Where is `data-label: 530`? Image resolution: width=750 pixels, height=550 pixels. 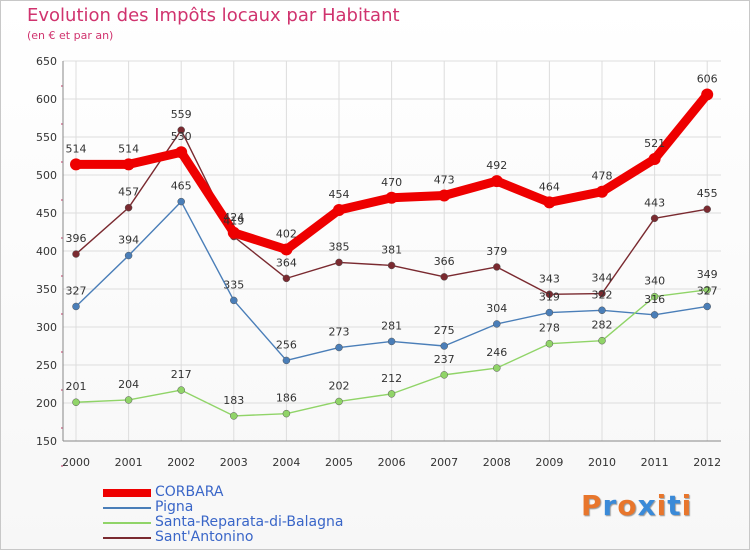
data-label: 530 is located at coordinates (181, 136).